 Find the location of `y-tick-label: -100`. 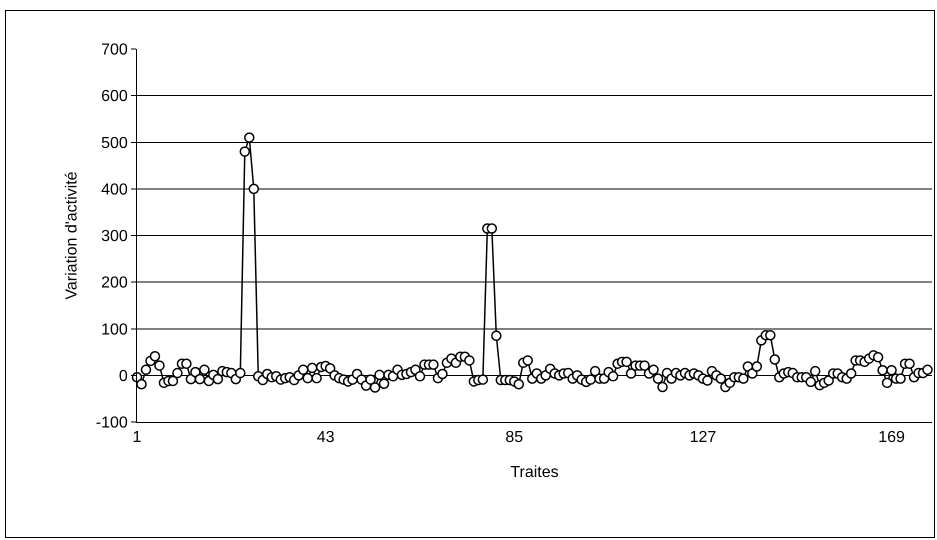

y-tick-label: -100 is located at coordinates (112, 423).